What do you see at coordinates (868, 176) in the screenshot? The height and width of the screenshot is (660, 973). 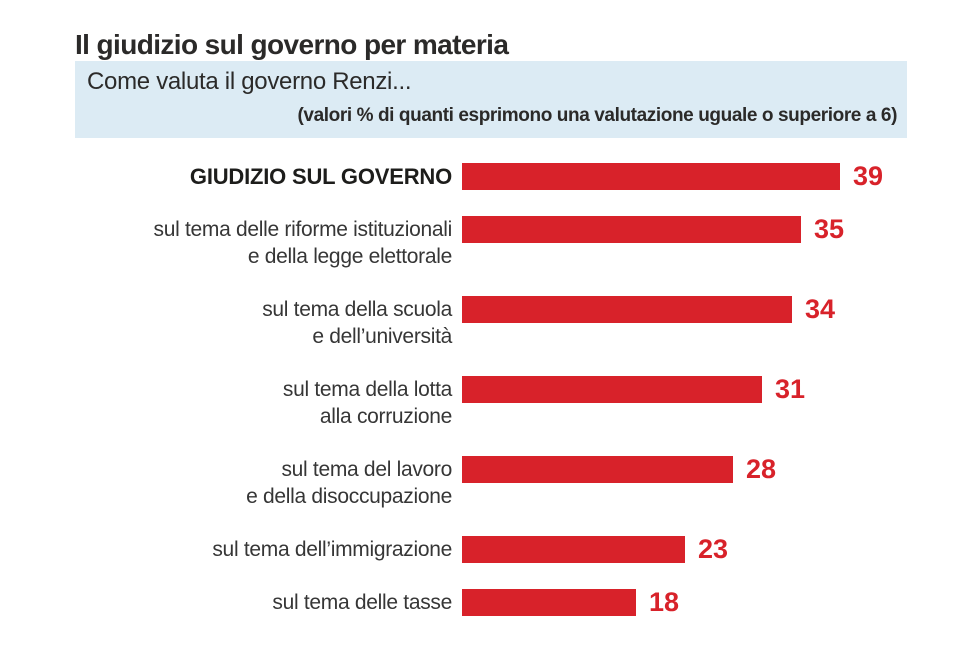 I see `bar-value: 39` at bounding box center [868, 176].